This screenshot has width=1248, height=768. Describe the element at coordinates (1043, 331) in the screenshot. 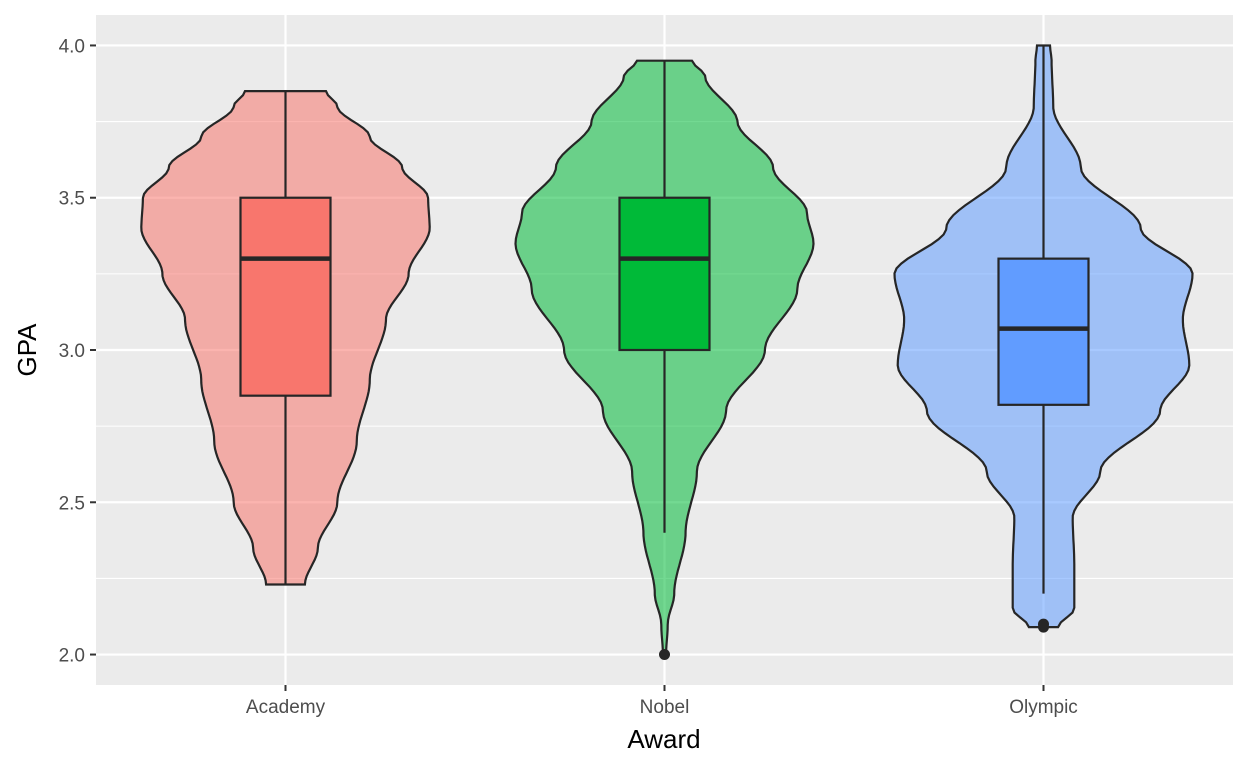

I see `box-olympic` at that location.